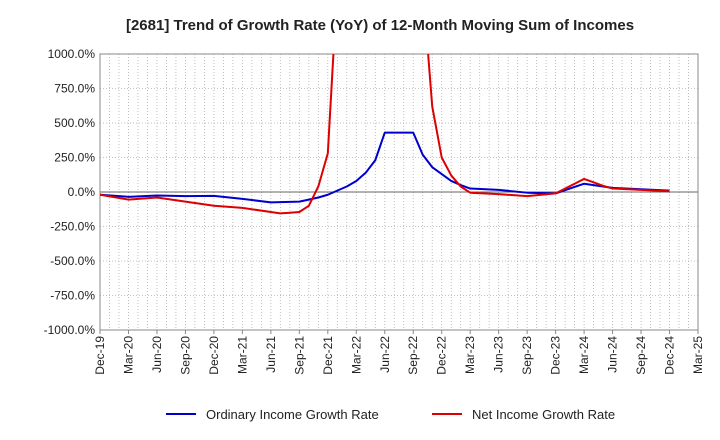 The image size is (720, 440). Describe the element at coordinates (413, 355) in the screenshot. I see `x-tick-label: Sep-22` at that location.